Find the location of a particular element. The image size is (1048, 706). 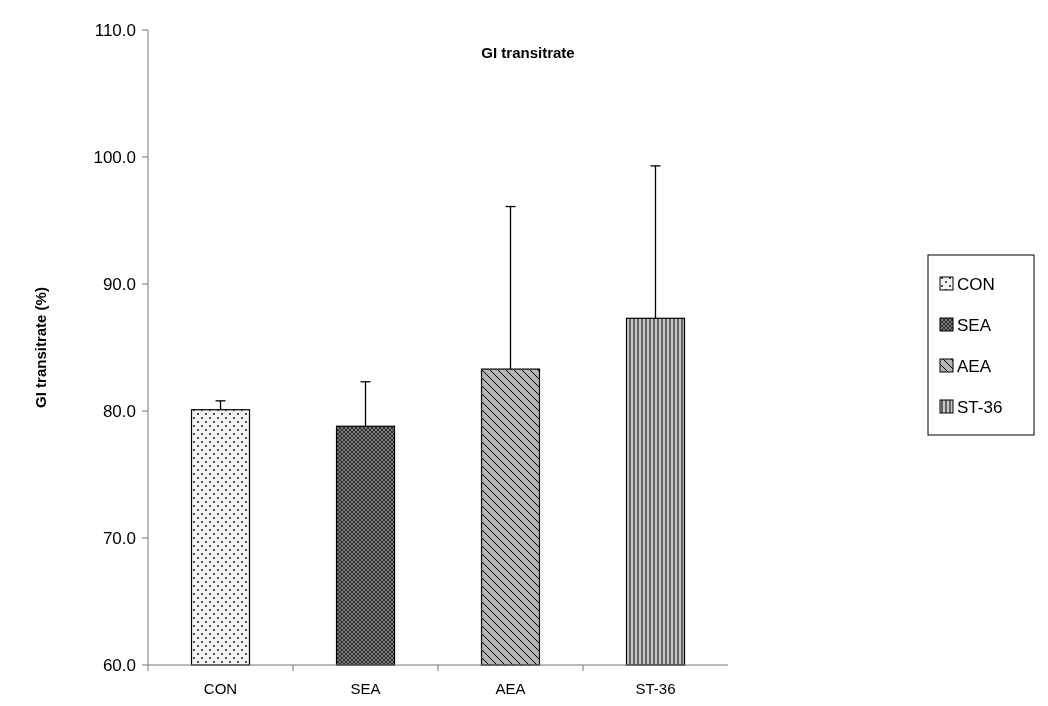

x-tick-label: SEA is located at coordinates (365, 688).